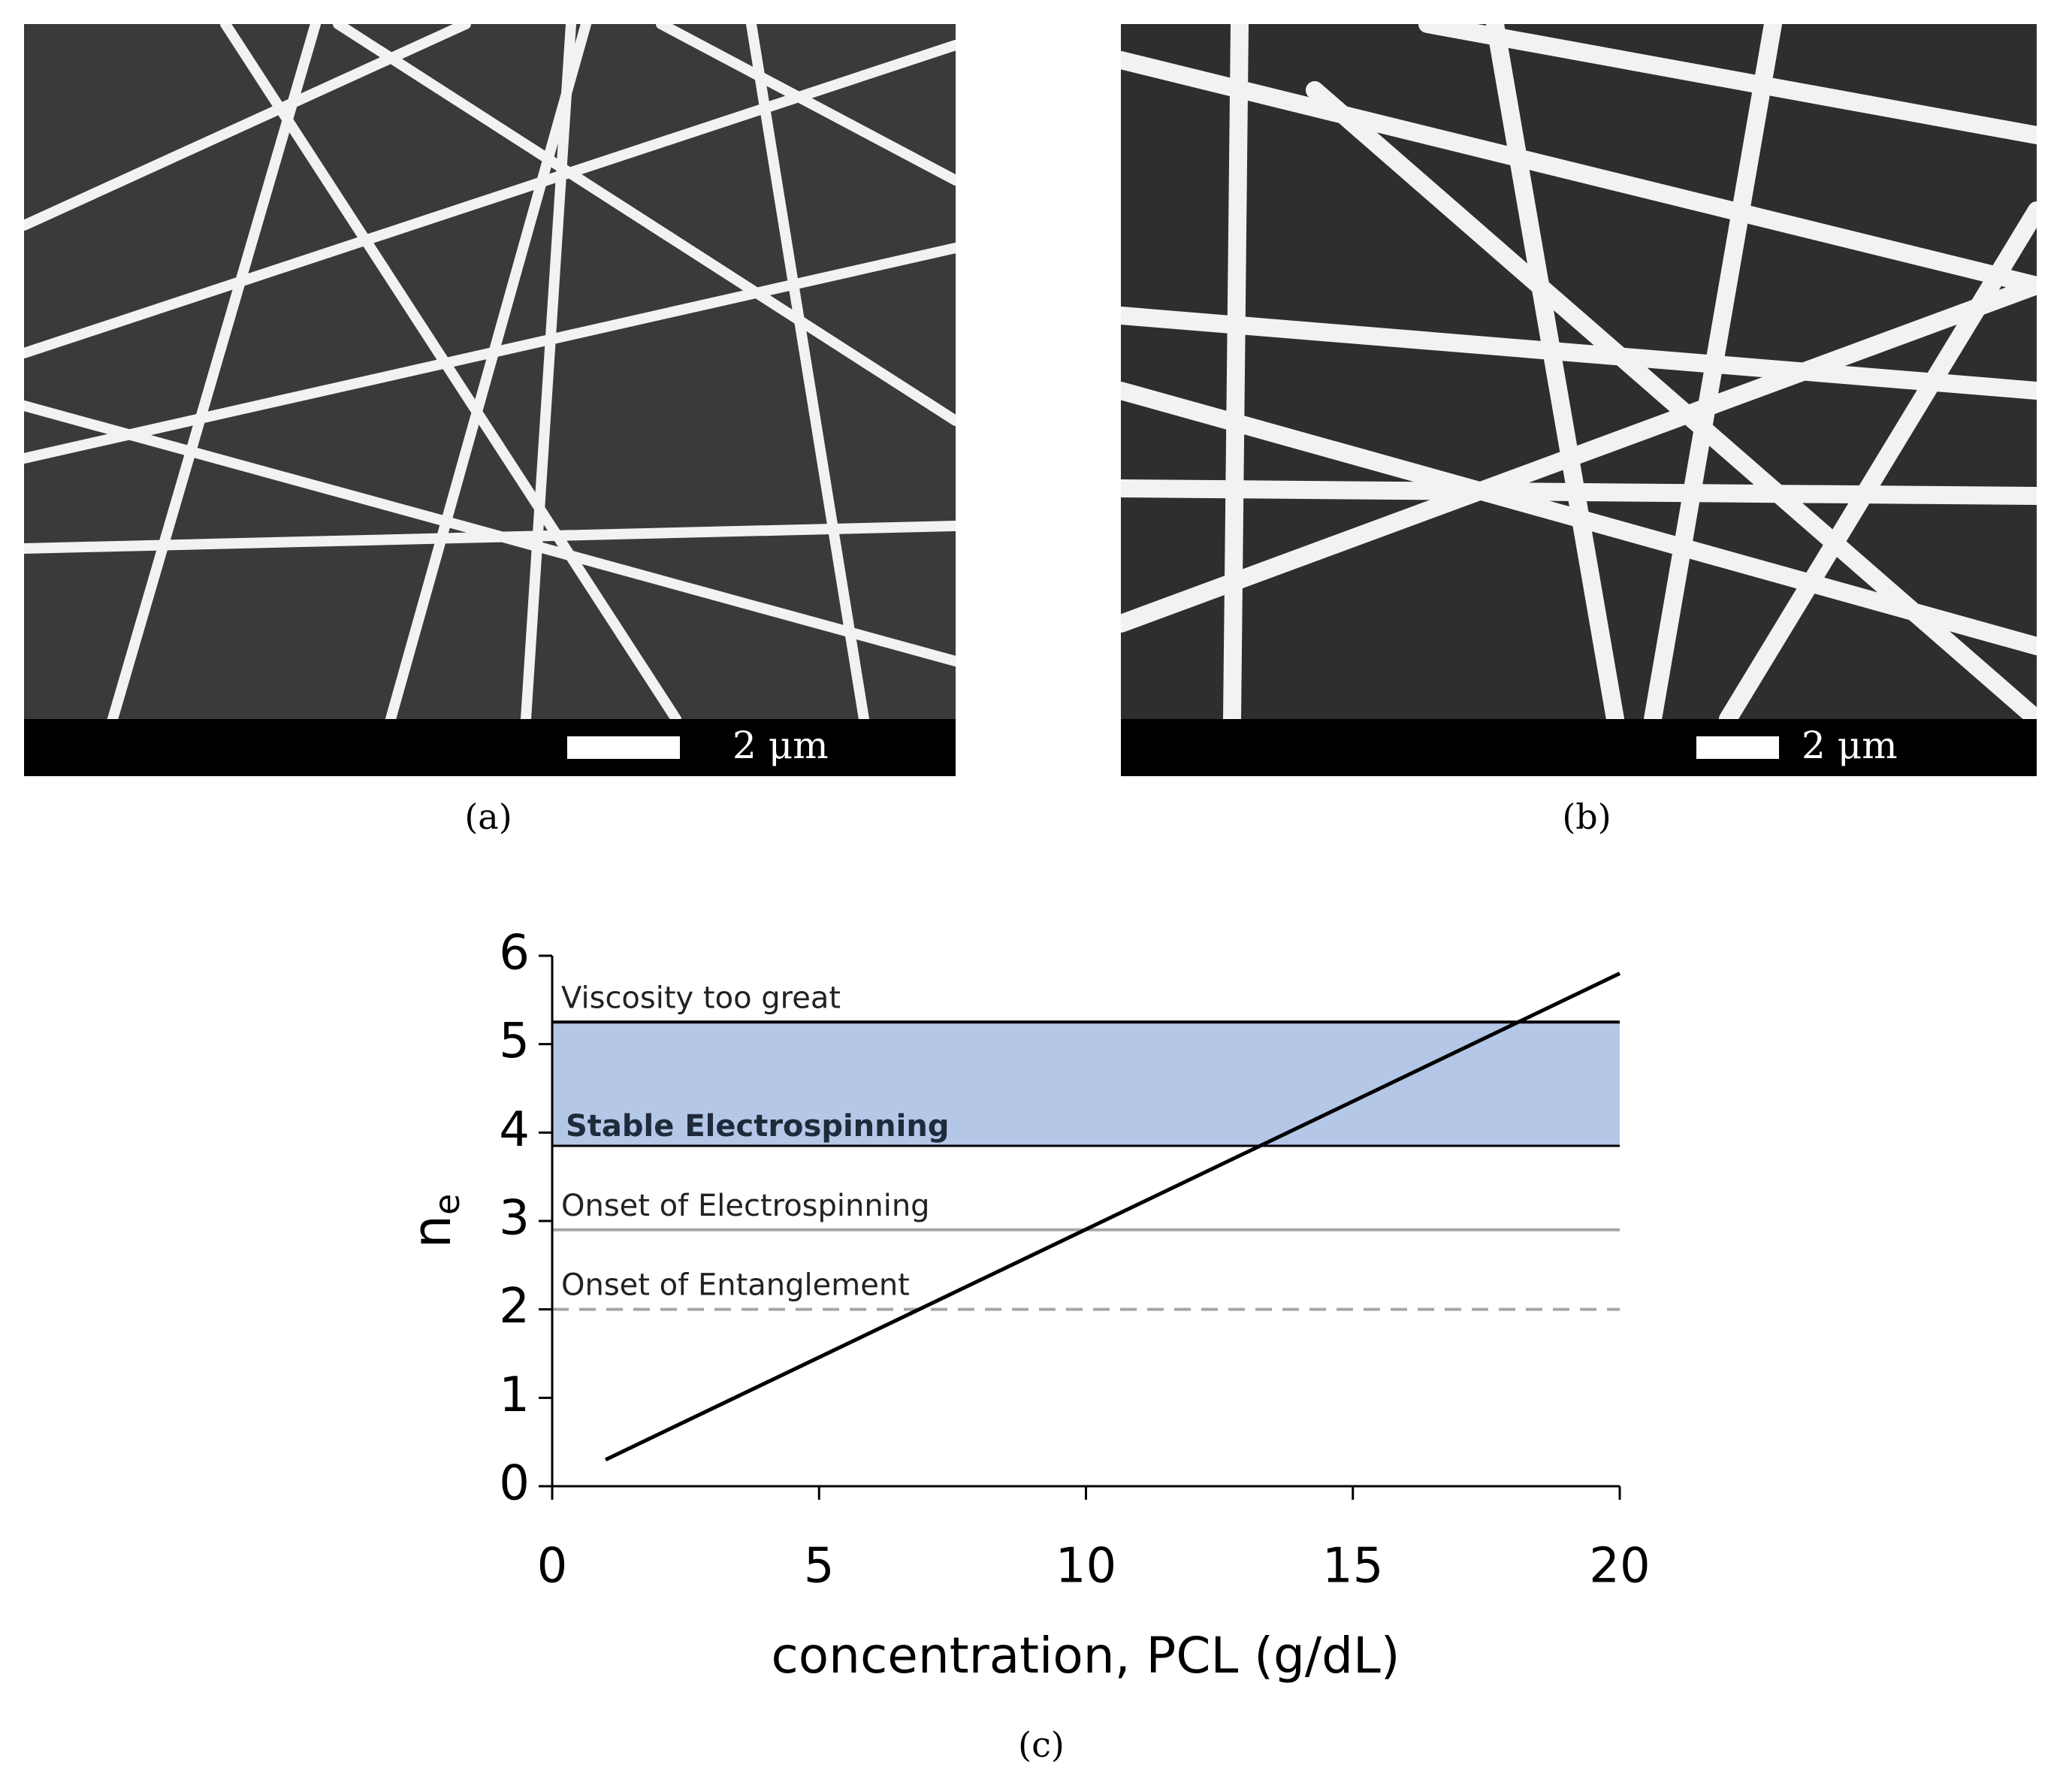 The image size is (2072, 1780). What do you see at coordinates (820, 1566) in the screenshot?
I see `x-tick-label: 5` at bounding box center [820, 1566].